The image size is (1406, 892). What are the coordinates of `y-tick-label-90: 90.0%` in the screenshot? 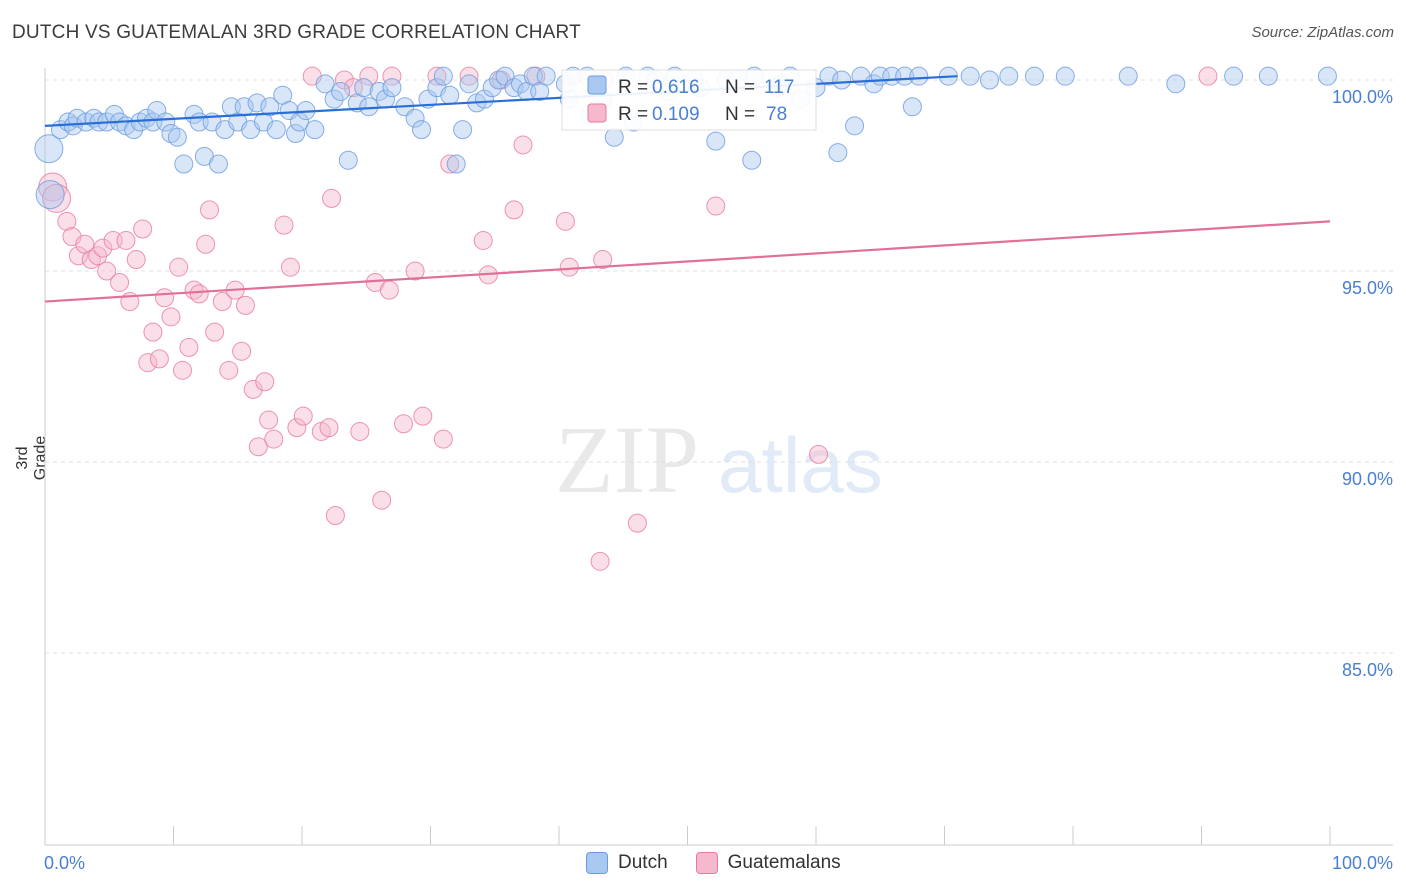 It's located at (1367, 479).